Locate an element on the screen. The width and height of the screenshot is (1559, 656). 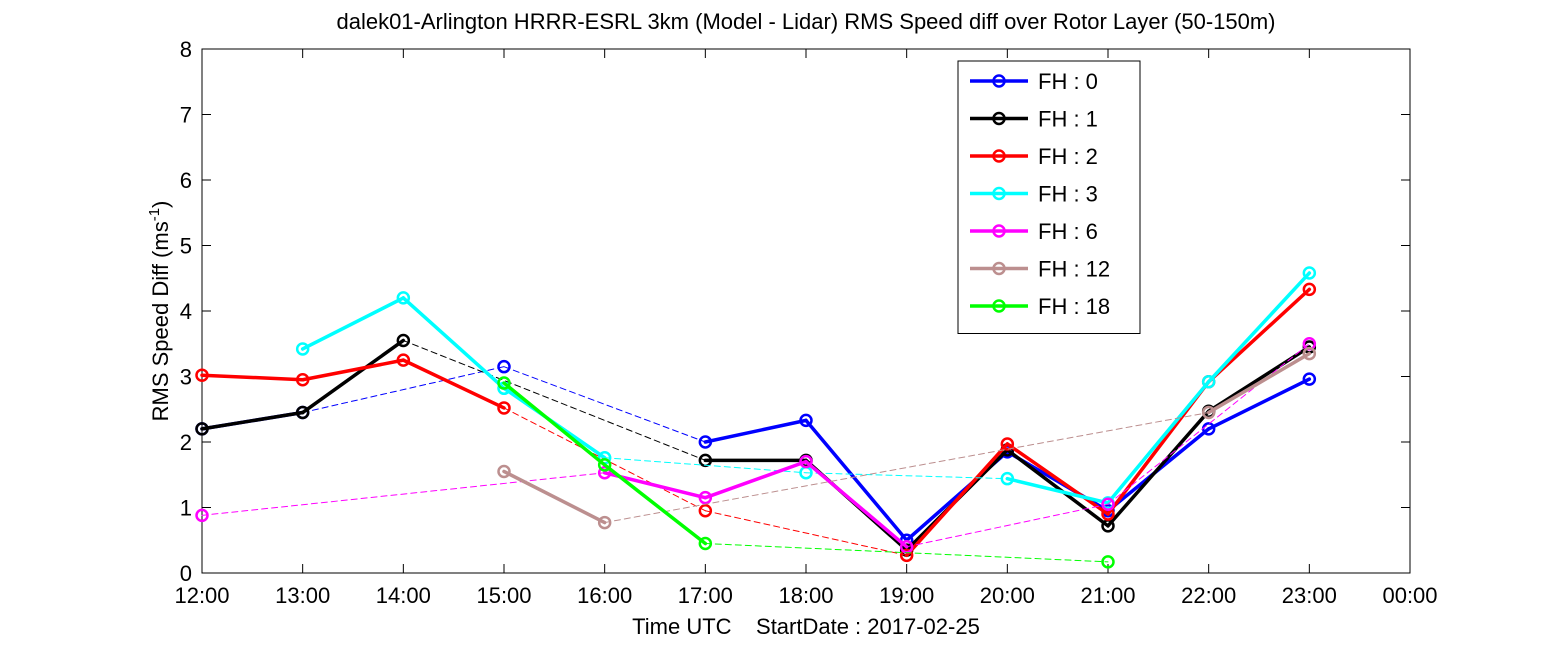
y-tick-label: 7 is located at coordinates (186, 115).